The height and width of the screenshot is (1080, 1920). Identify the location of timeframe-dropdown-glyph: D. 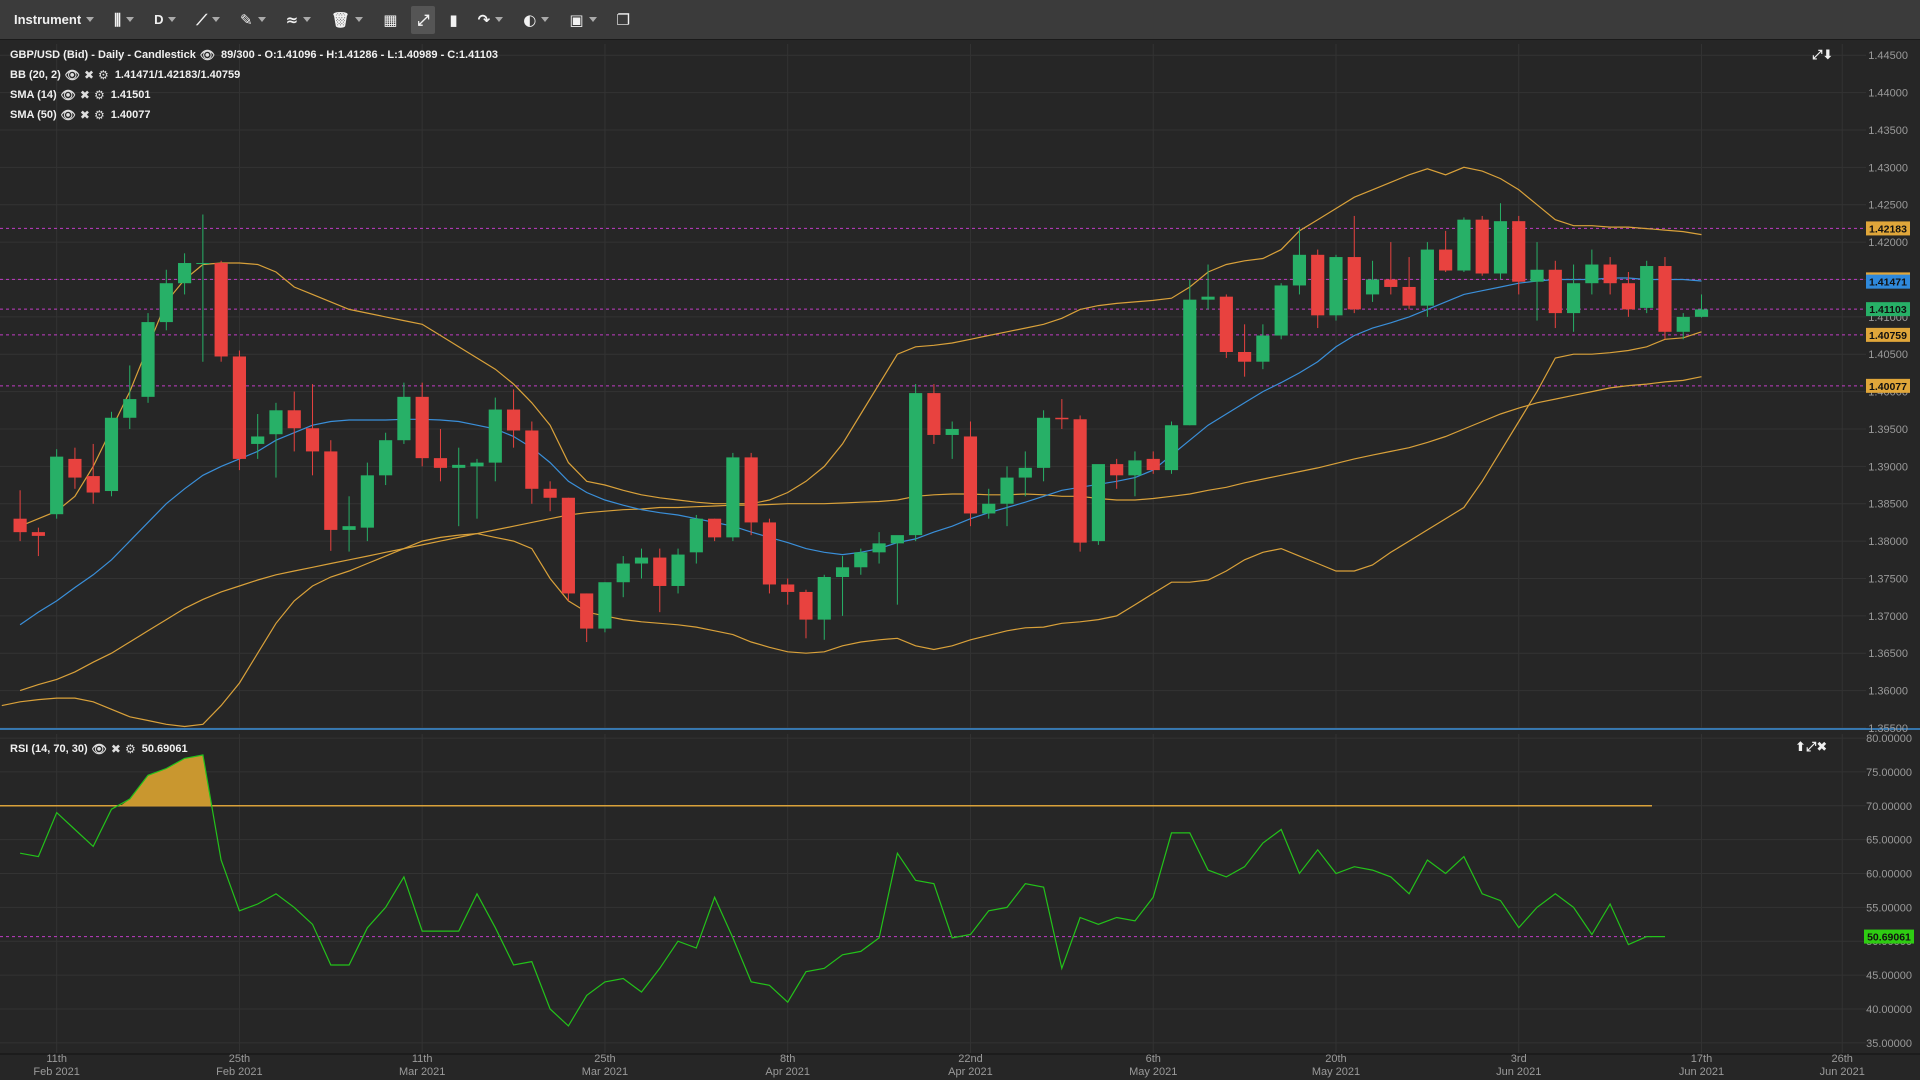
(159, 19).